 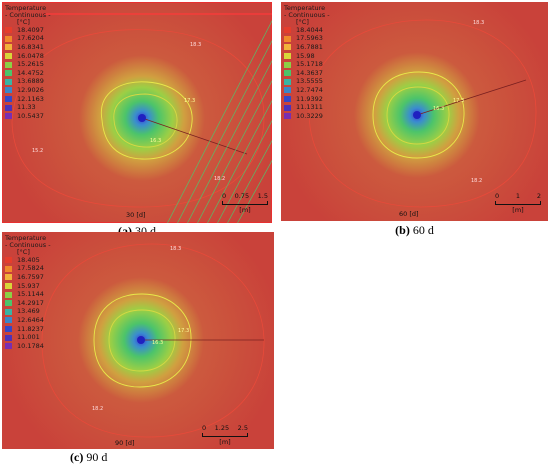 I want to click on scale-unit: [m], so click(x=518, y=210).